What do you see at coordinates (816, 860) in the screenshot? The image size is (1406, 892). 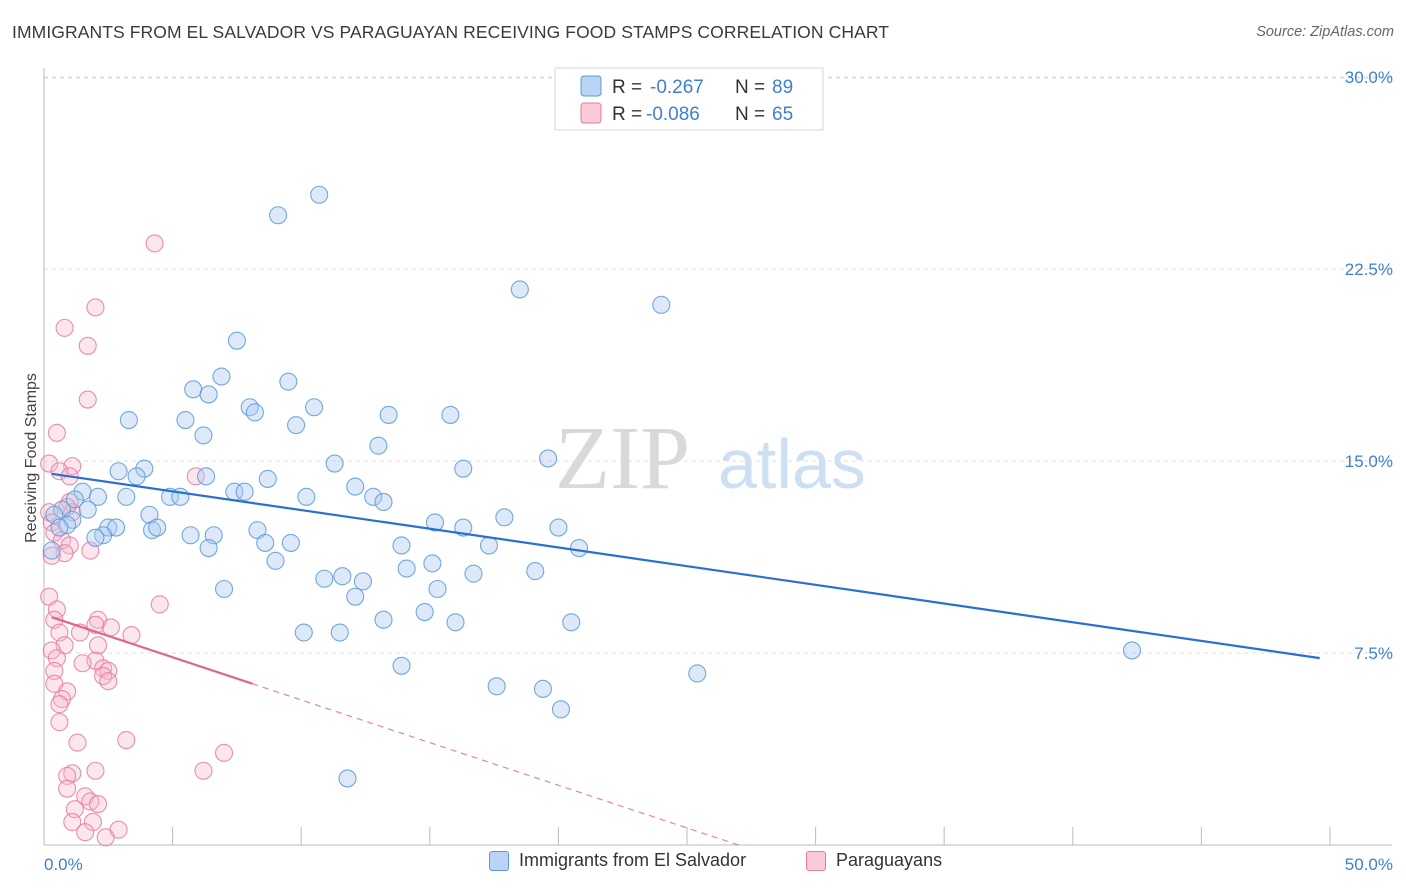 I see `legend-swatch-paraguayans` at bounding box center [816, 860].